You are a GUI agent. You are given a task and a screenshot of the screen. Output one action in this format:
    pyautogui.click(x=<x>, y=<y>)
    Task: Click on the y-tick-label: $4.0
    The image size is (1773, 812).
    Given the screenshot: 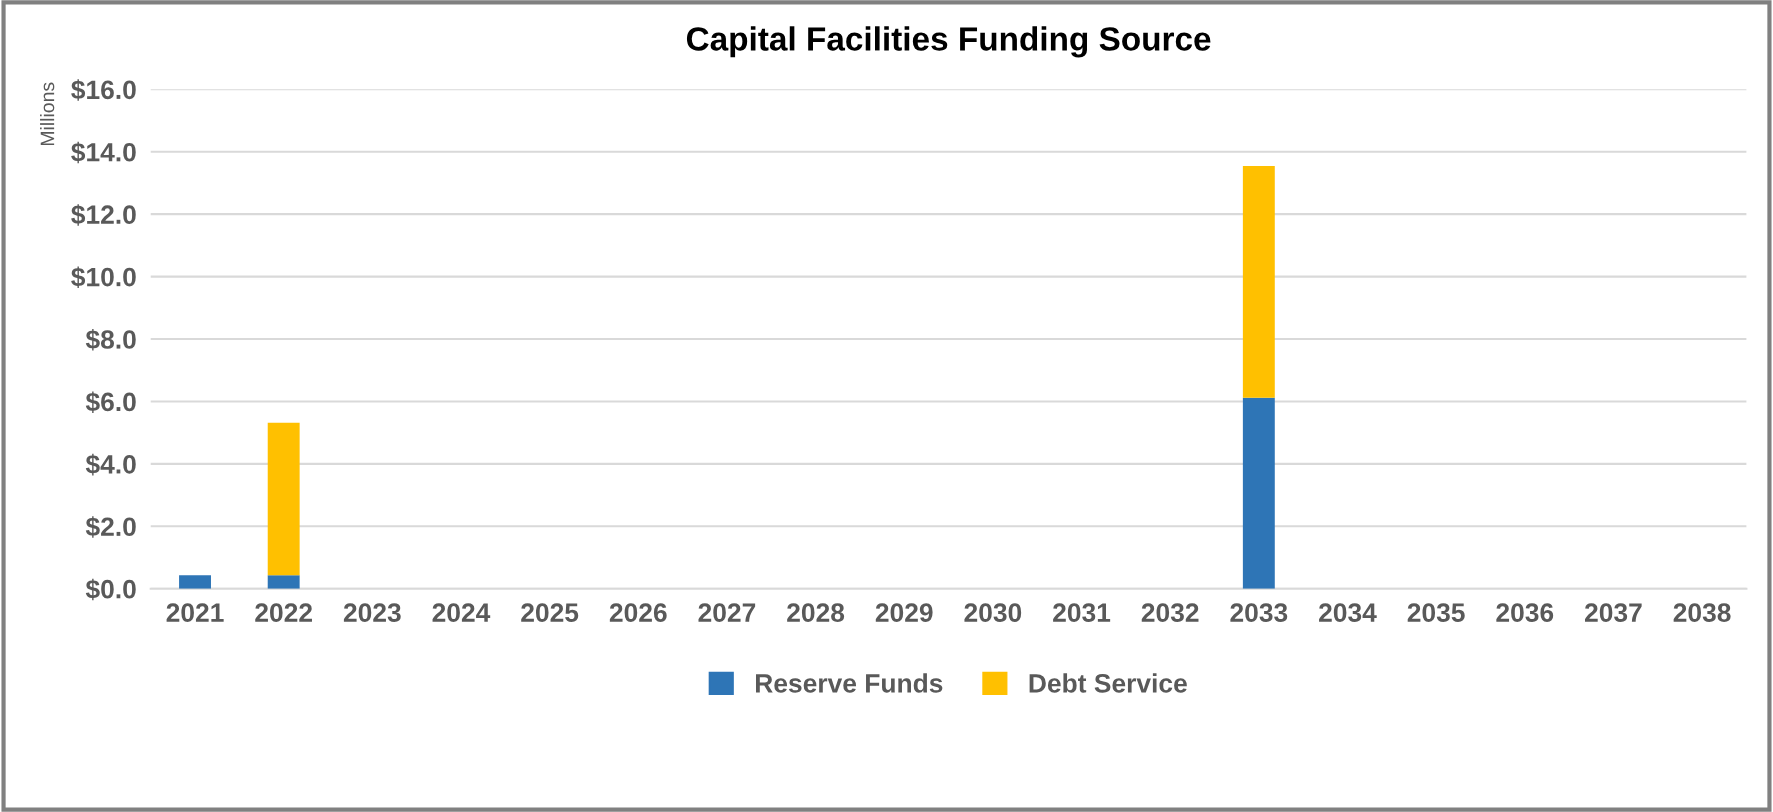 What is the action you would take?
    pyautogui.click(x=110, y=464)
    